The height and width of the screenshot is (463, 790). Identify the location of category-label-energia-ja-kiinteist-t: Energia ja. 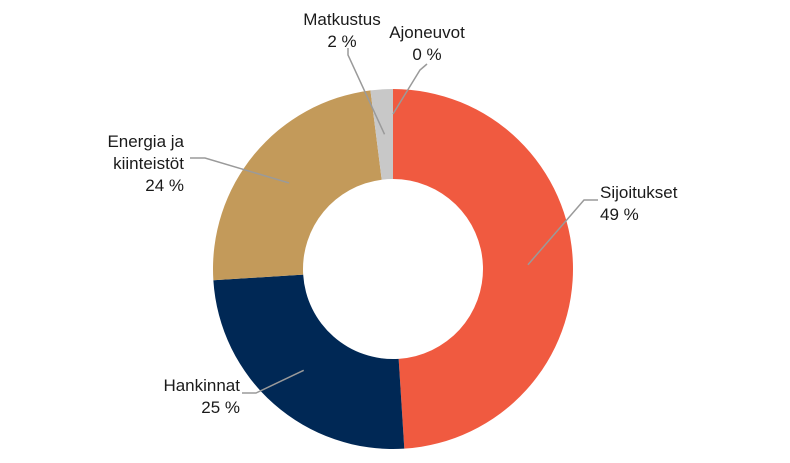
(145, 141).